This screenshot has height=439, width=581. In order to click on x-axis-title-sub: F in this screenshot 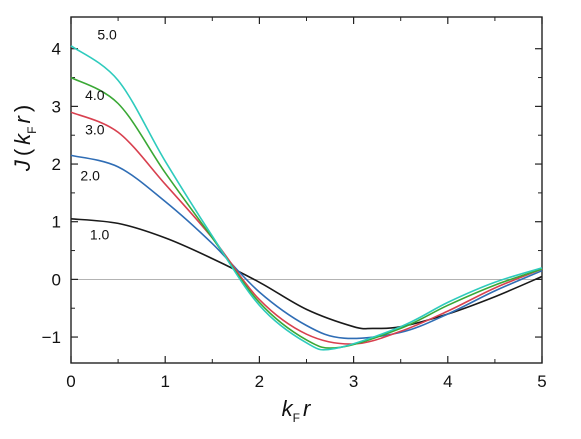, I will do `click(296, 418)`.